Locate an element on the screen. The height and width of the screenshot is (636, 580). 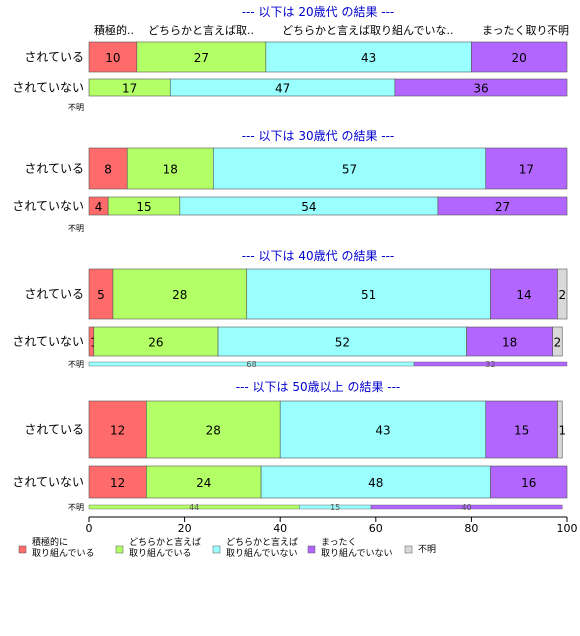
bar-value-label: 26 is located at coordinates (155, 343).